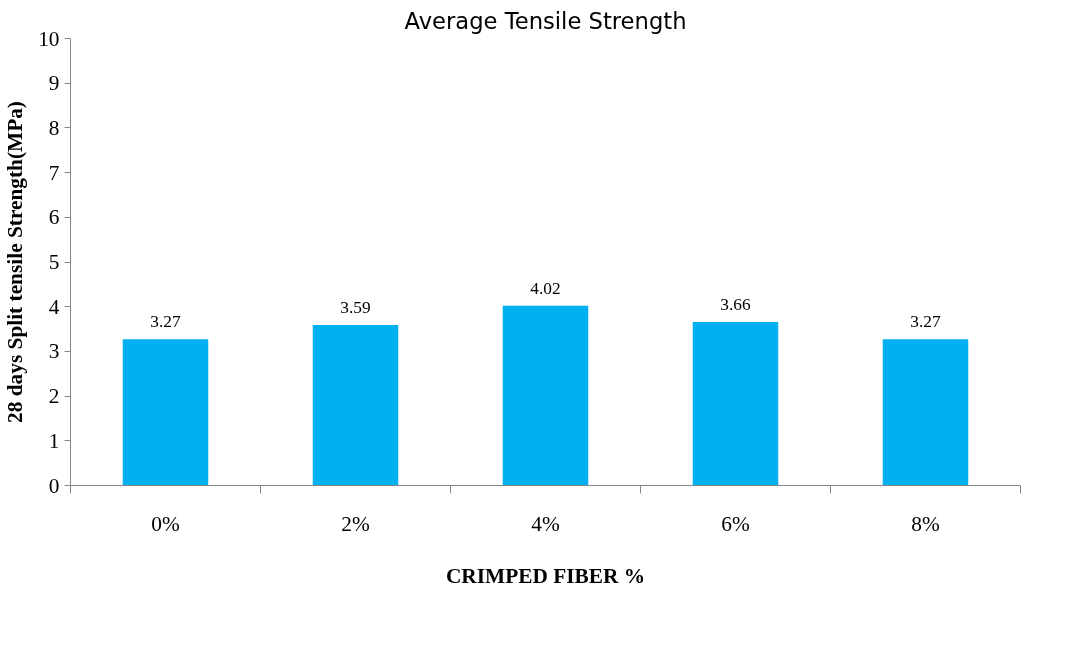 The image size is (1082, 668). I want to click on y-tick-label: 5, so click(54, 262).